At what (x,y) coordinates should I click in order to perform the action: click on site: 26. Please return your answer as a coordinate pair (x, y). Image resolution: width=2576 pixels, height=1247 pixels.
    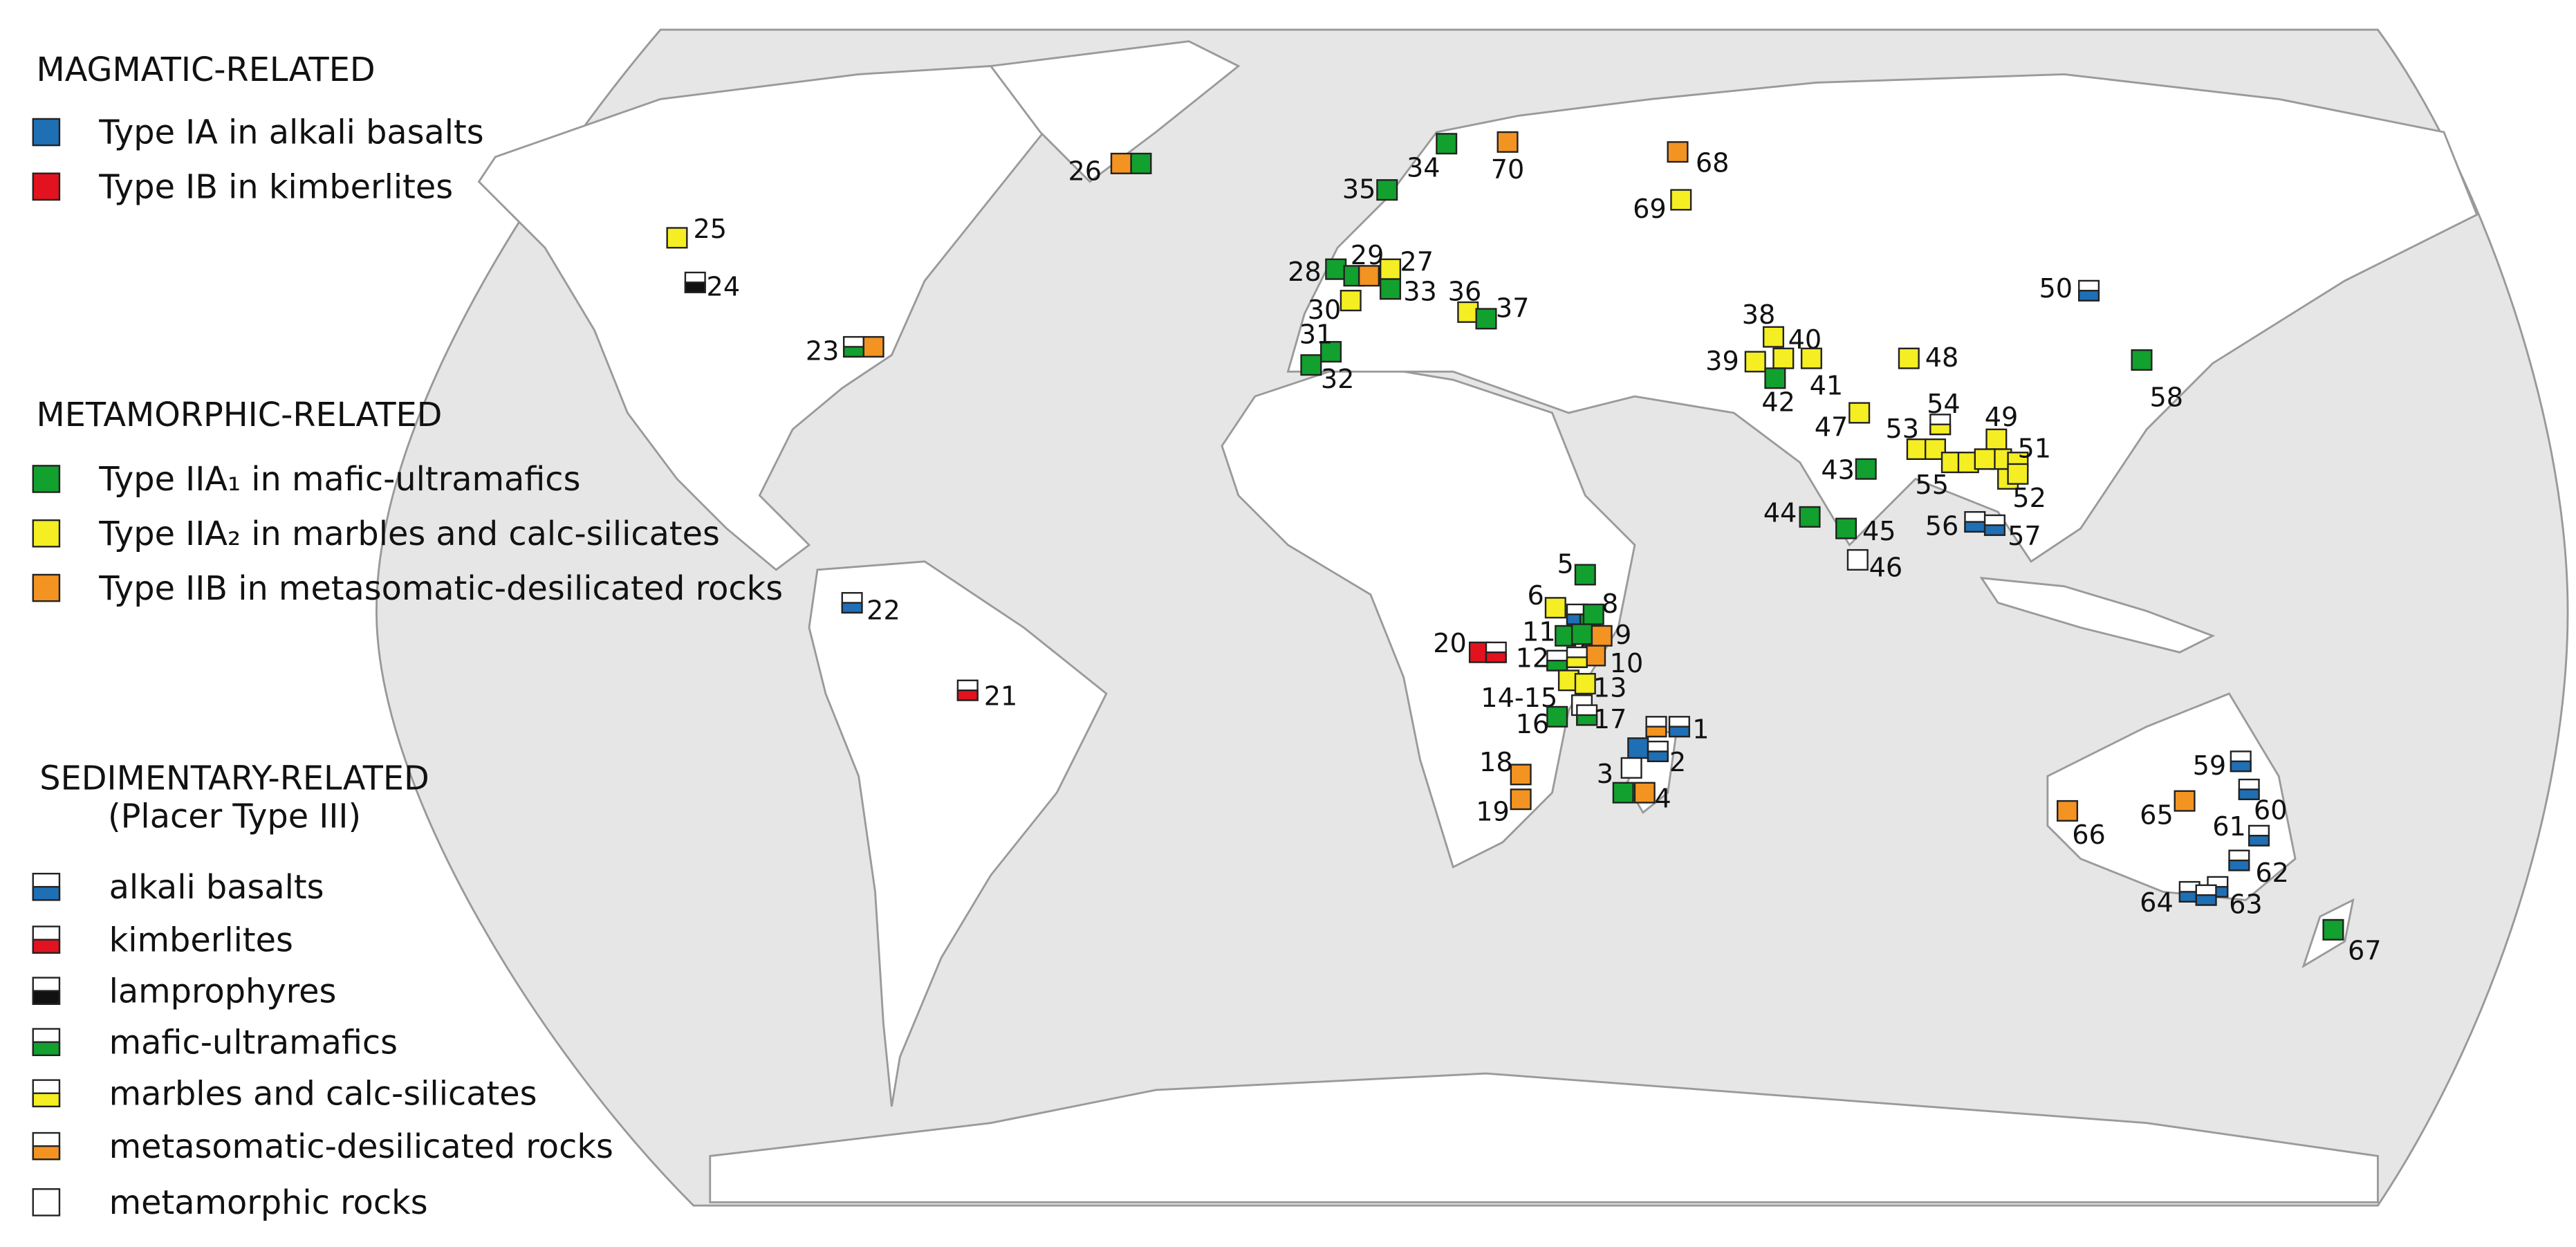
    Looking at the image, I should click on (1110, 170).